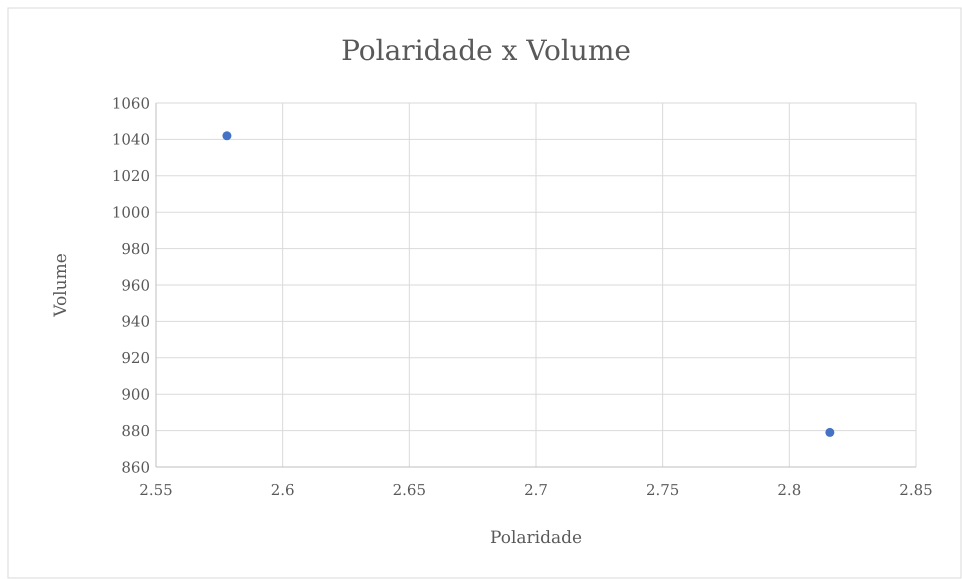  Describe the element at coordinates (131, 139) in the screenshot. I see `y-tick-label: 1040` at that location.